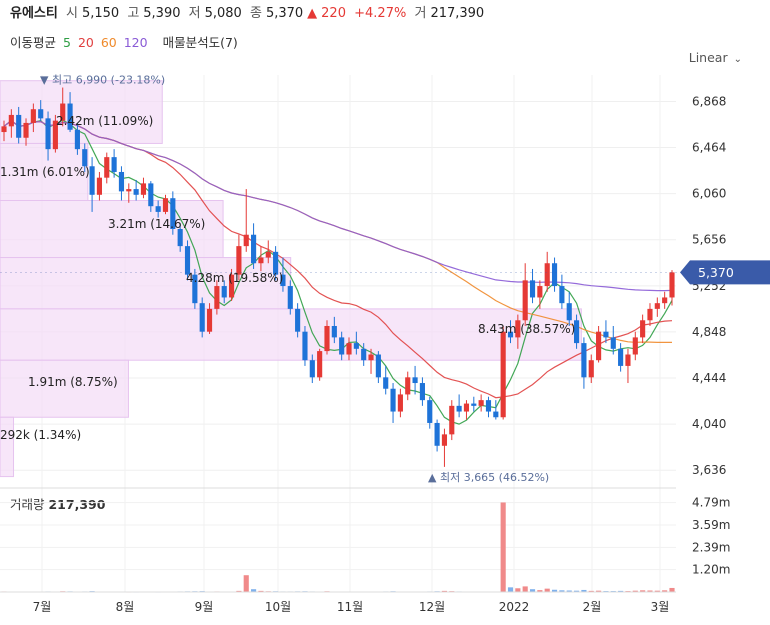  Describe the element at coordinates (709, 424) in the screenshot. I see `price-axis-label: 4,040` at that location.